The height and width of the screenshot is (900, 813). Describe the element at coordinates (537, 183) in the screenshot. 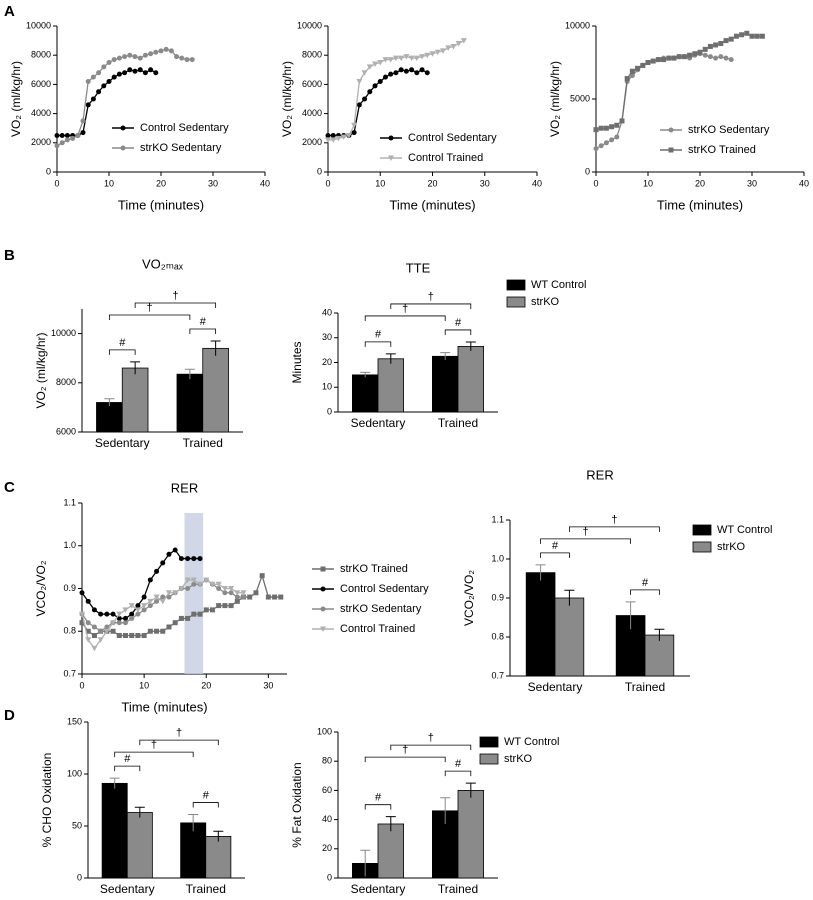

I see `x-tick-label: 40` at that location.